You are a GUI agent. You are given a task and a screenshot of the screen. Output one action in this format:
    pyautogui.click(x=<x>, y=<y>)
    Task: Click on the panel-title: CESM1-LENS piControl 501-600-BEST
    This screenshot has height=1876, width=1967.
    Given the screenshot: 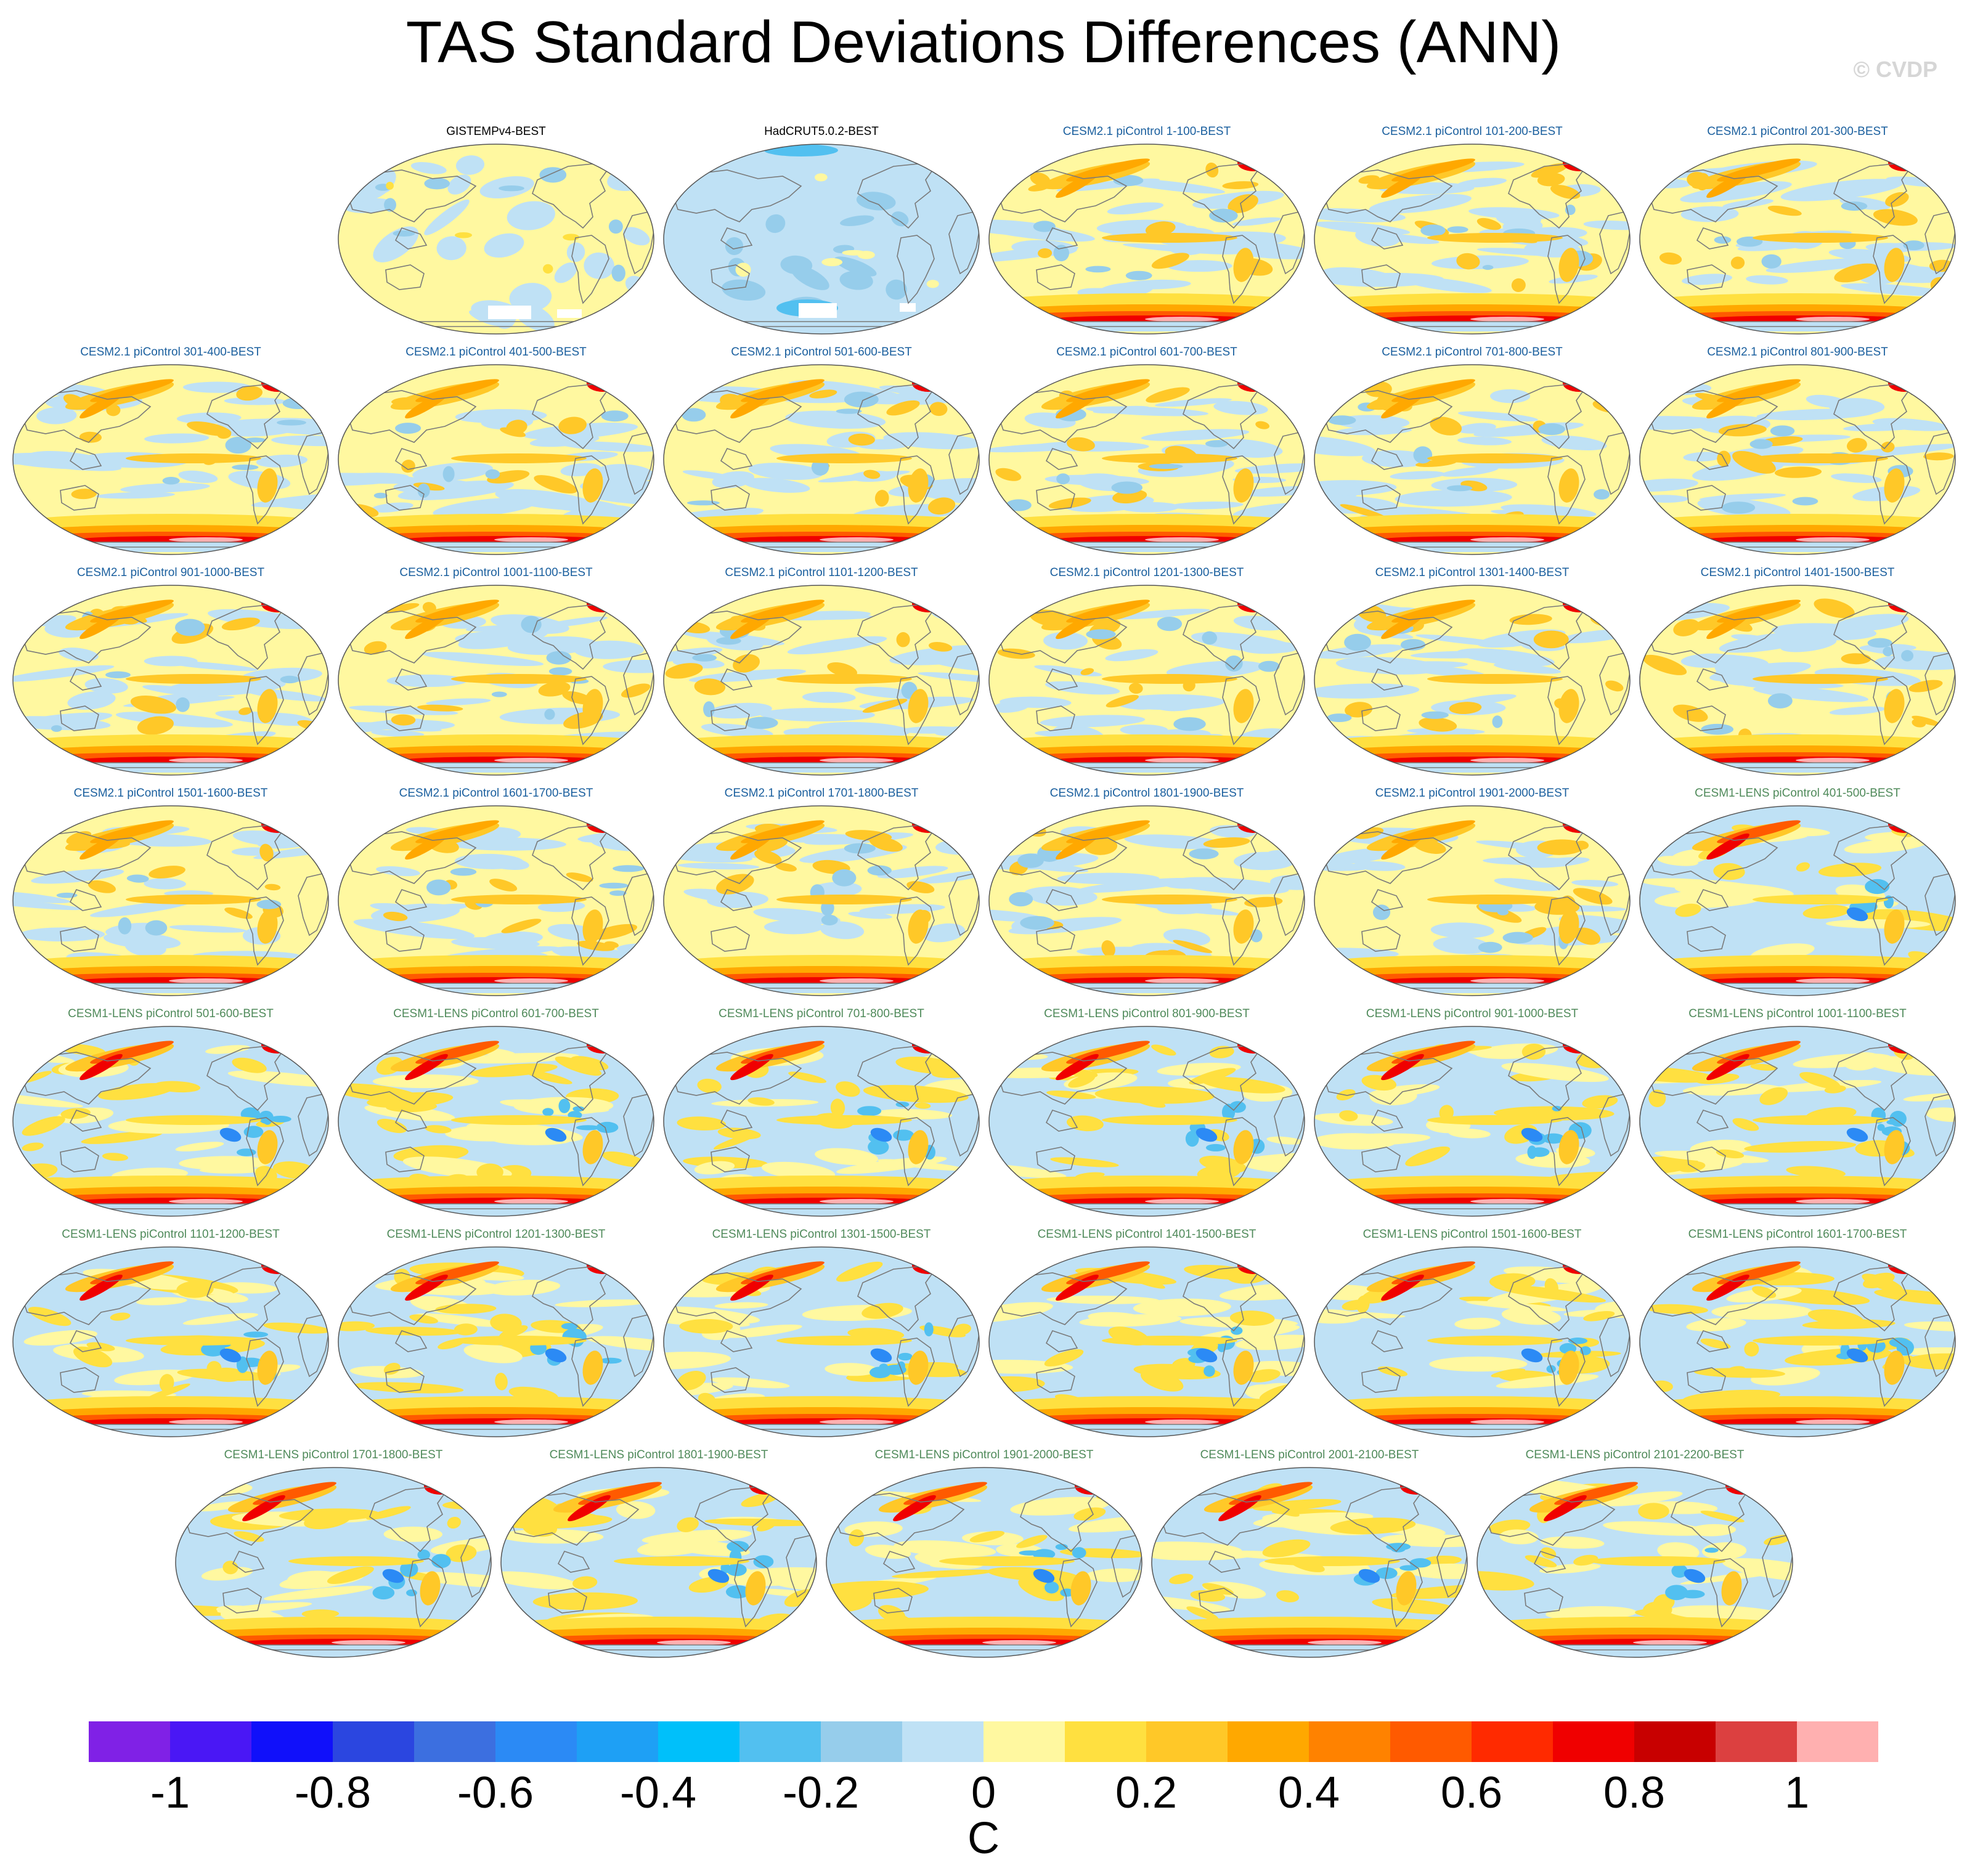 What is the action you would take?
    pyautogui.click(x=171, y=1014)
    